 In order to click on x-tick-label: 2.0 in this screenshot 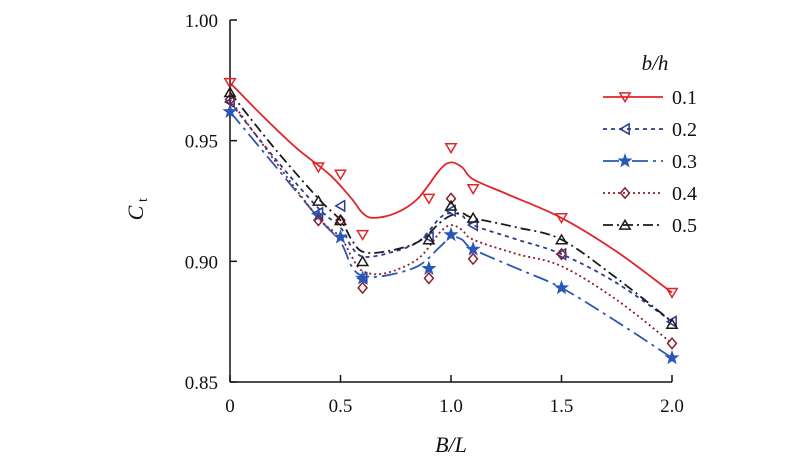, I will do `click(672, 406)`.